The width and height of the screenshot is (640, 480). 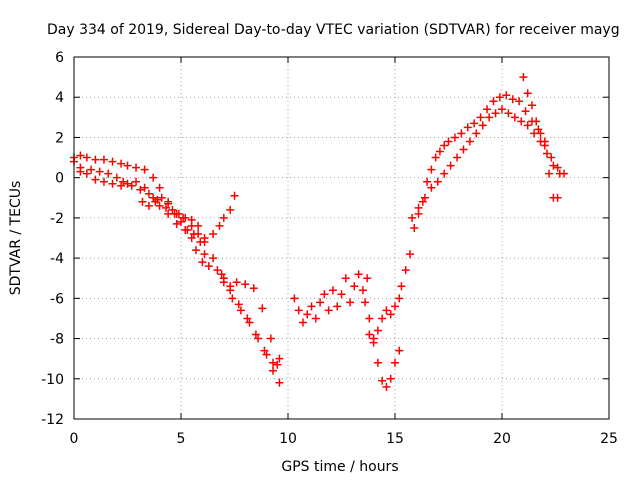 I want to click on y-tick-label: -4, so click(x=57, y=259).